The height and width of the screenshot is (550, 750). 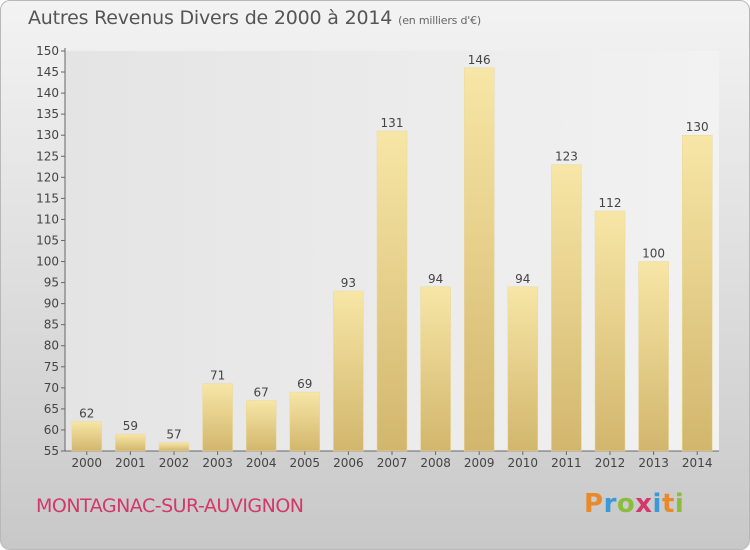 What do you see at coordinates (51, 388) in the screenshot?
I see `y-tick-label: 70` at bounding box center [51, 388].